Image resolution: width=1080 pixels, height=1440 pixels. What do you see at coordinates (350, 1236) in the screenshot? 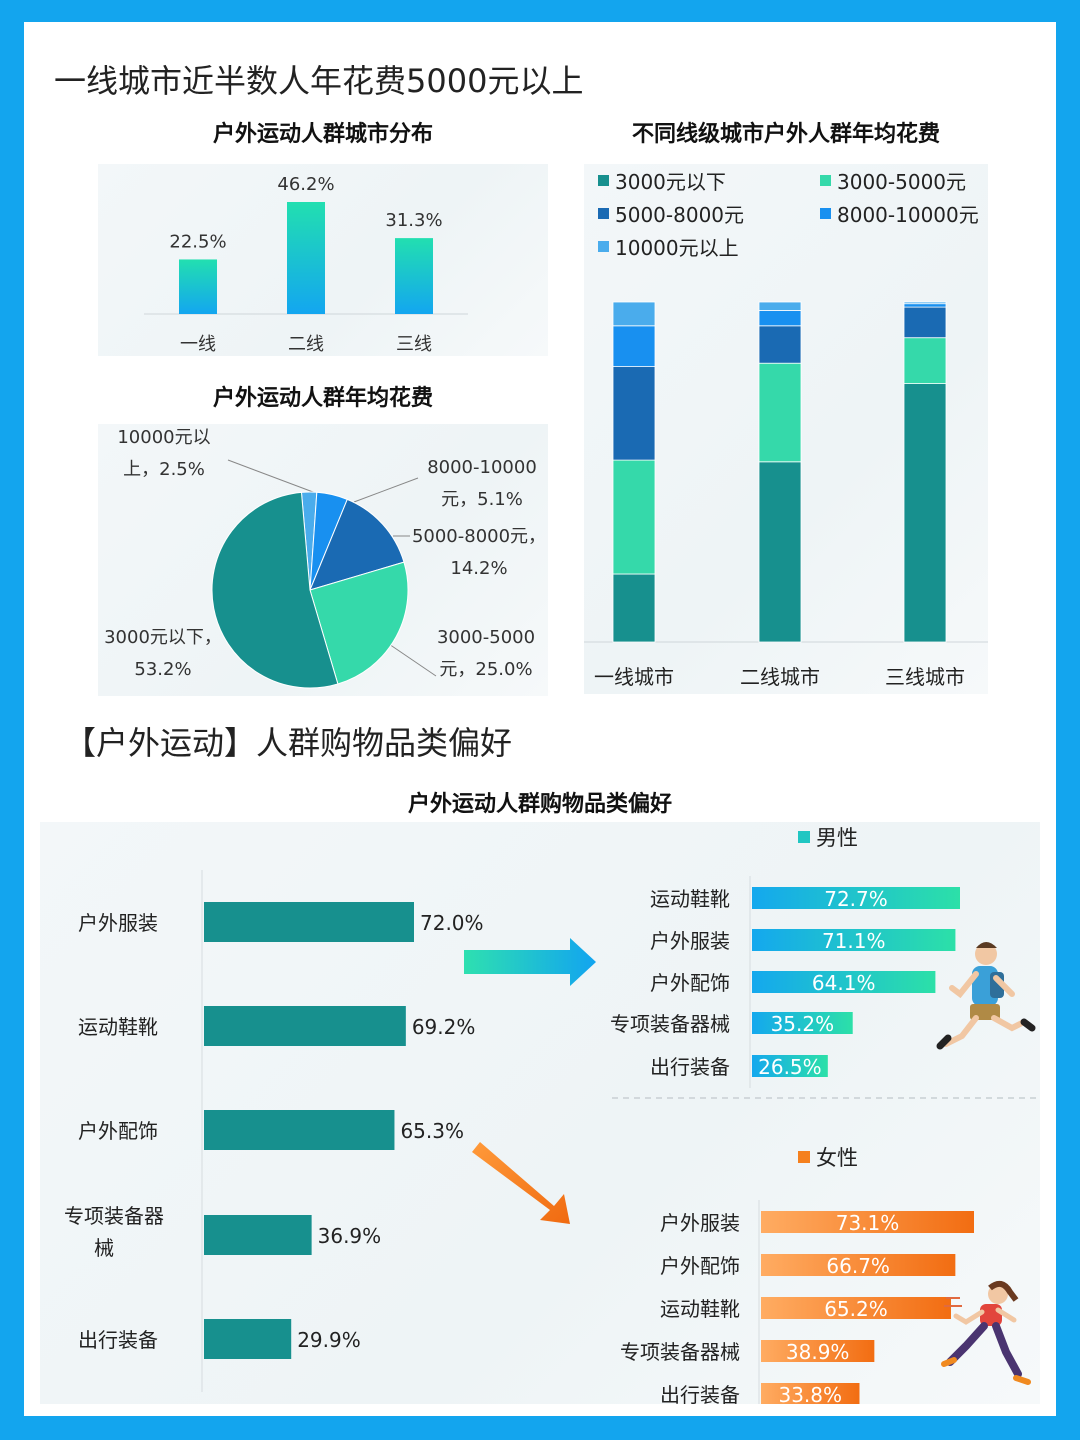
I see `bar-value-label: 36.9%` at bounding box center [350, 1236].